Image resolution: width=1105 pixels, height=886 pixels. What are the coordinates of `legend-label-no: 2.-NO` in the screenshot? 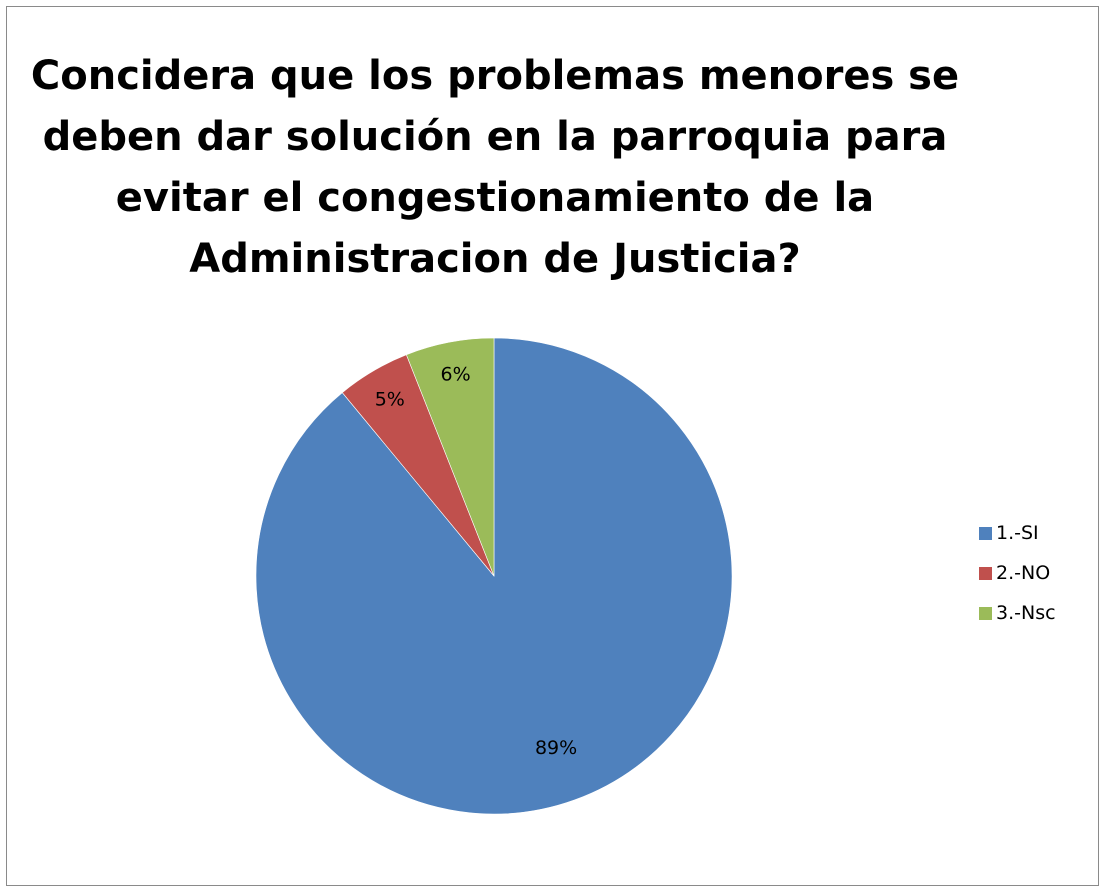 It's located at (1023, 573).